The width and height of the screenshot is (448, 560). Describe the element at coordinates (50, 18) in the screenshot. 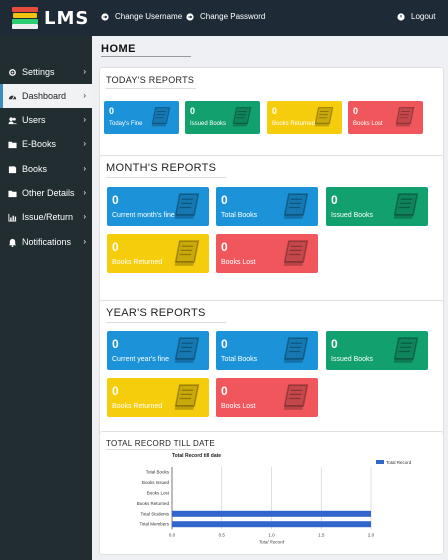

I see `logo: LMS` at that location.